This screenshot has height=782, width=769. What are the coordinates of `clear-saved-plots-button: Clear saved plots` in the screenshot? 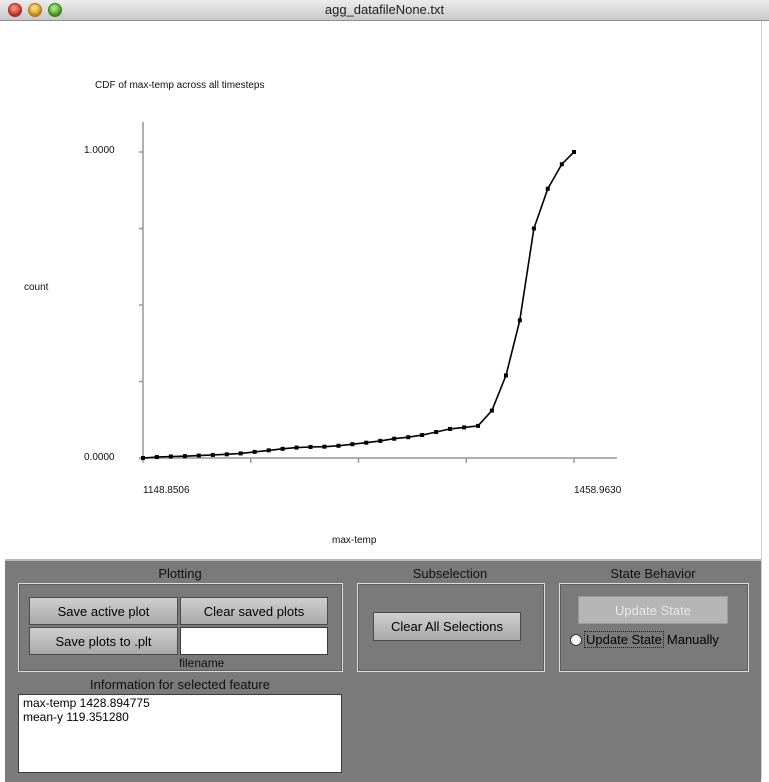 It's located at (254, 611).